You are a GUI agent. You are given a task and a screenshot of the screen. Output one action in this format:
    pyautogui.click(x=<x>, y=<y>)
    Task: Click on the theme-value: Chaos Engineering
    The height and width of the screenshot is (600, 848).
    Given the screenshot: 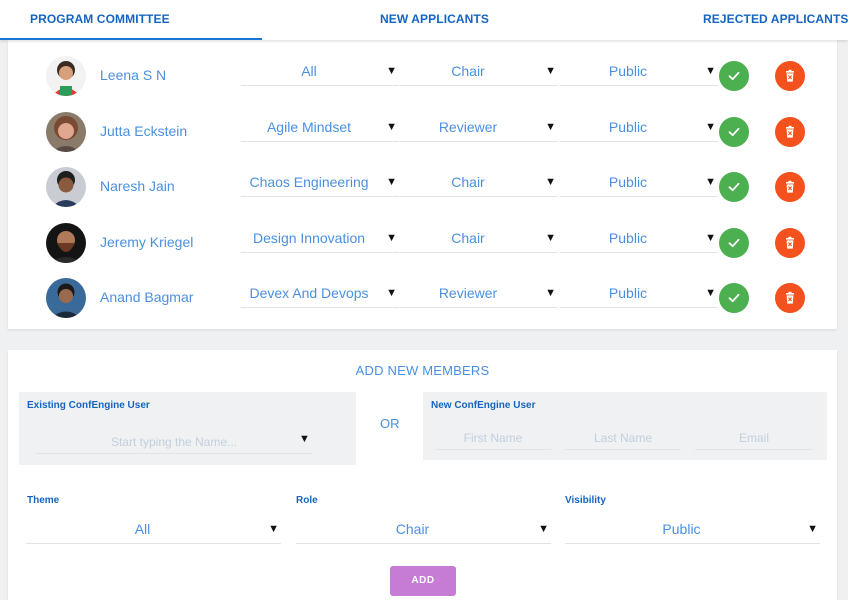 What is the action you would take?
    pyautogui.click(x=309, y=182)
    